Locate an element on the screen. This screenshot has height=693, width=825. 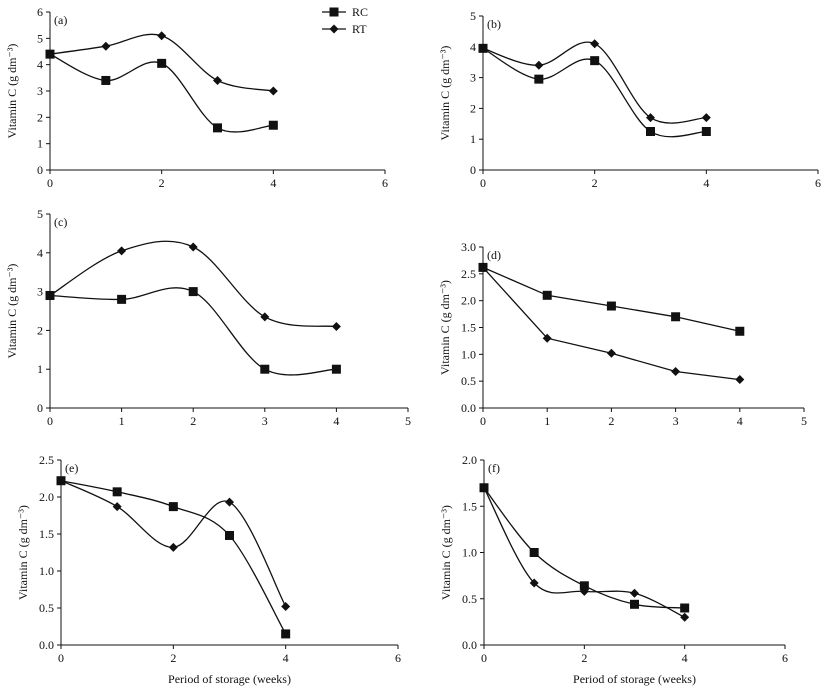
x-tick-label: 3 is located at coordinates (676, 421).